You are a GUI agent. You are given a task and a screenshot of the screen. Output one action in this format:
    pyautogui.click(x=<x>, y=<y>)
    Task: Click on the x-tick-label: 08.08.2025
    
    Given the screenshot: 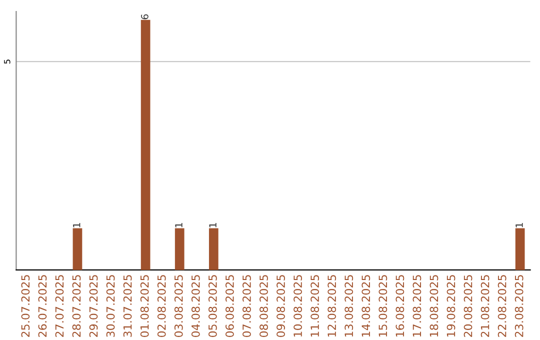 What is the action you would take?
    pyautogui.click(x=264, y=306)
    